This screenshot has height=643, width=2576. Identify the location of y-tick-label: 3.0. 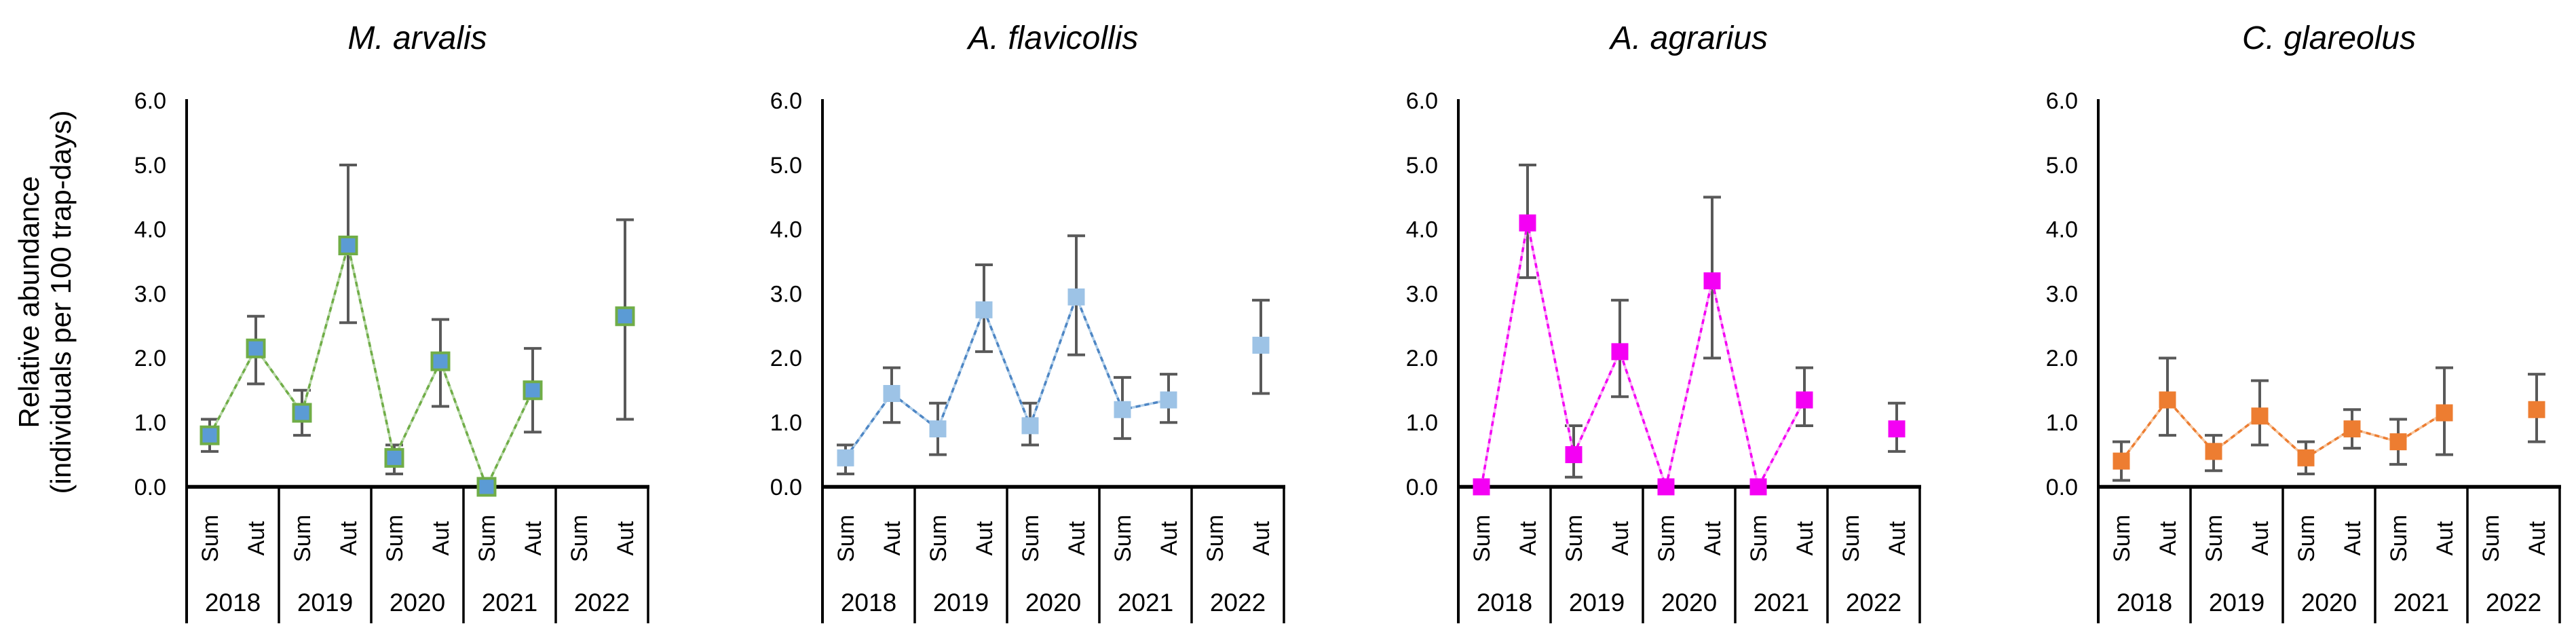
(786, 294).